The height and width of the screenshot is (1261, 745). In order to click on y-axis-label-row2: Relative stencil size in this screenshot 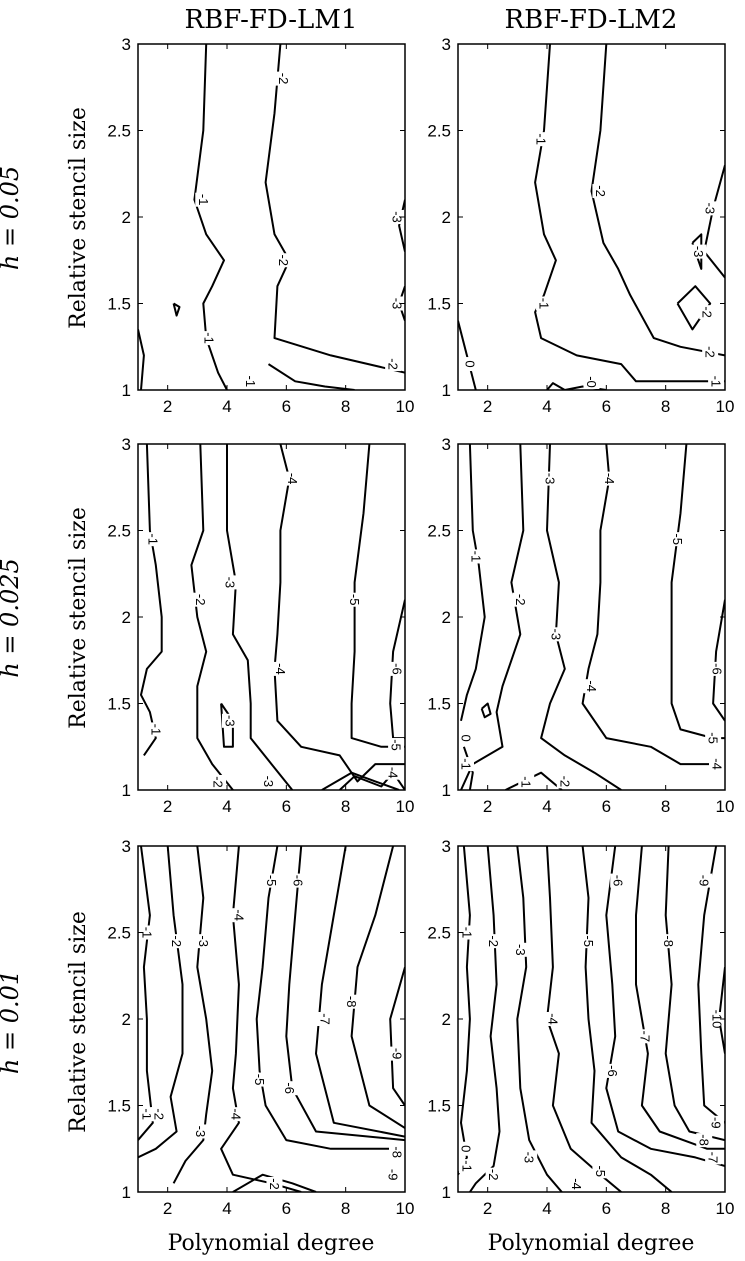, I will do `click(78, 618)`.